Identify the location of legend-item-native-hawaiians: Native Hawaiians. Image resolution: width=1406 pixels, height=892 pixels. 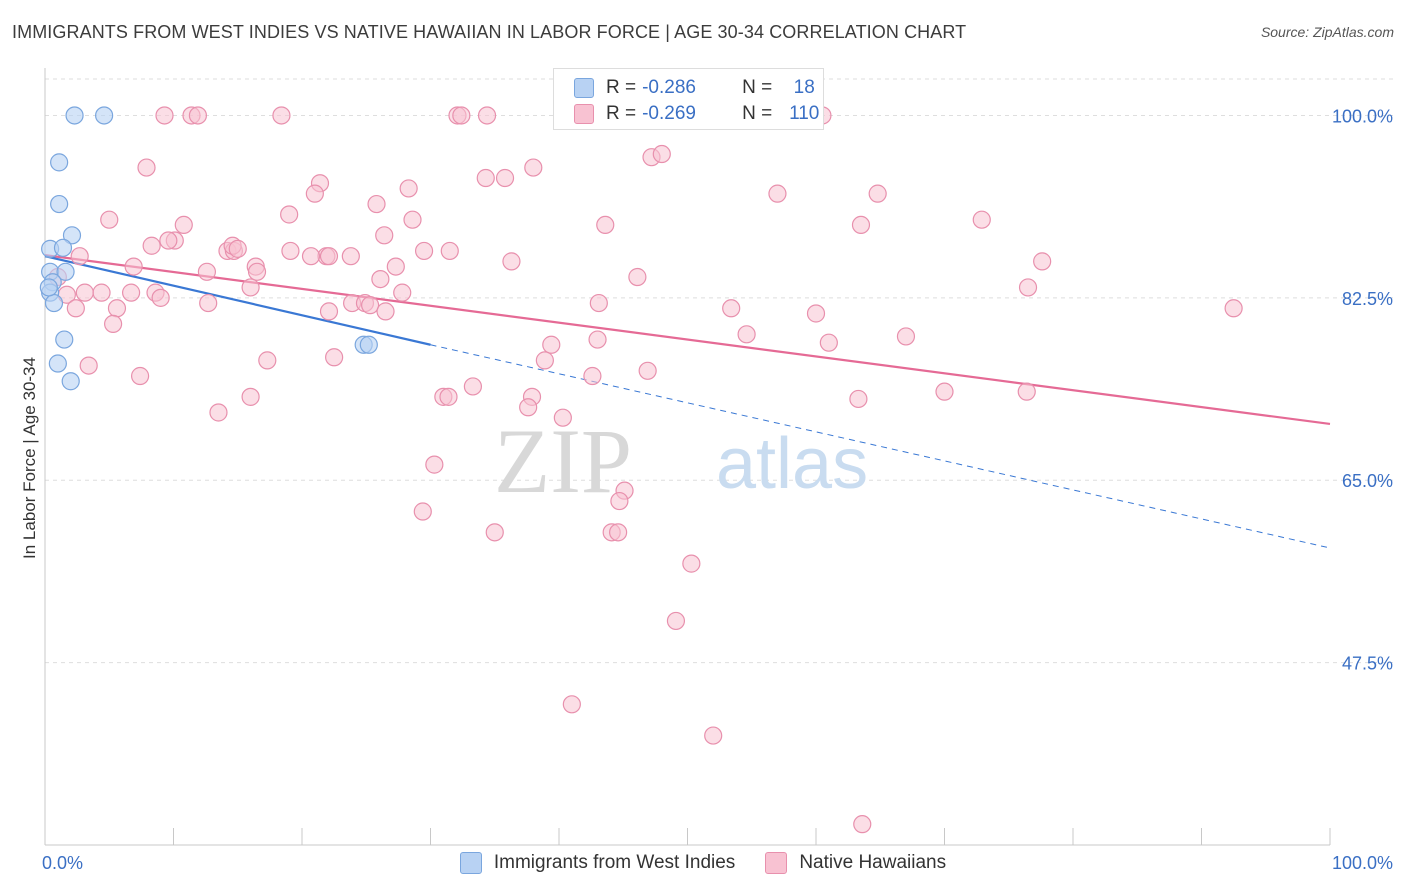
(855, 863).